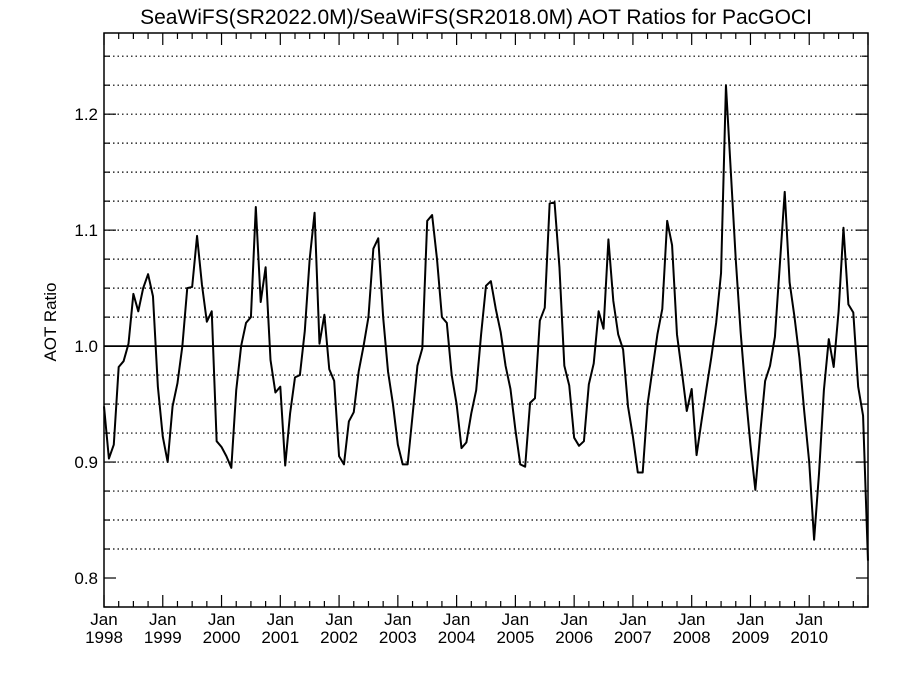  Describe the element at coordinates (104, 637) in the screenshot. I see `x-tick-year-label: 1998` at that location.